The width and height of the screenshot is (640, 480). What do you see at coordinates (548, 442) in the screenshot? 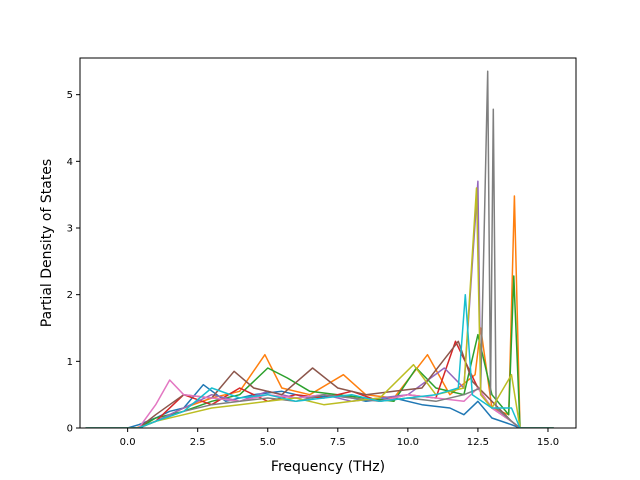
I see `x-tick-label: 15.0` at bounding box center [548, 442].